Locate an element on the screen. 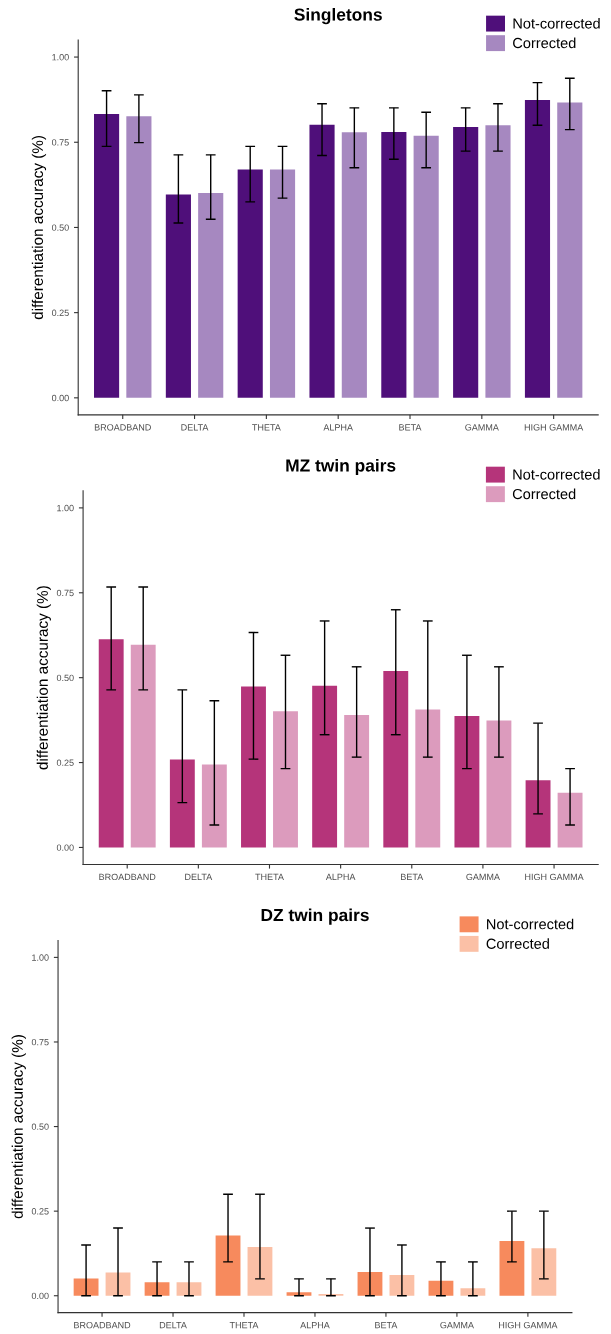 The height and width of the screenshot is (1334, 611). chart-title: DZ twin pairs is located at coordinates (315, 916).